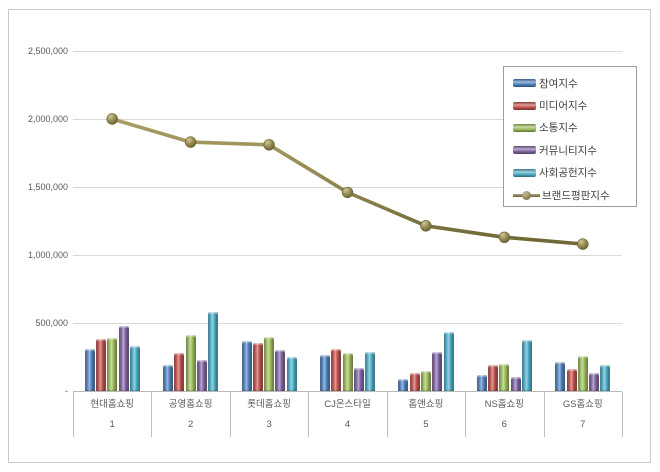 The width and height of the screenshot is (660, 472). Describe the element at coordinates (568, 173) in the screenshot. I see `legend-label: 사회공헌지수` at that location.